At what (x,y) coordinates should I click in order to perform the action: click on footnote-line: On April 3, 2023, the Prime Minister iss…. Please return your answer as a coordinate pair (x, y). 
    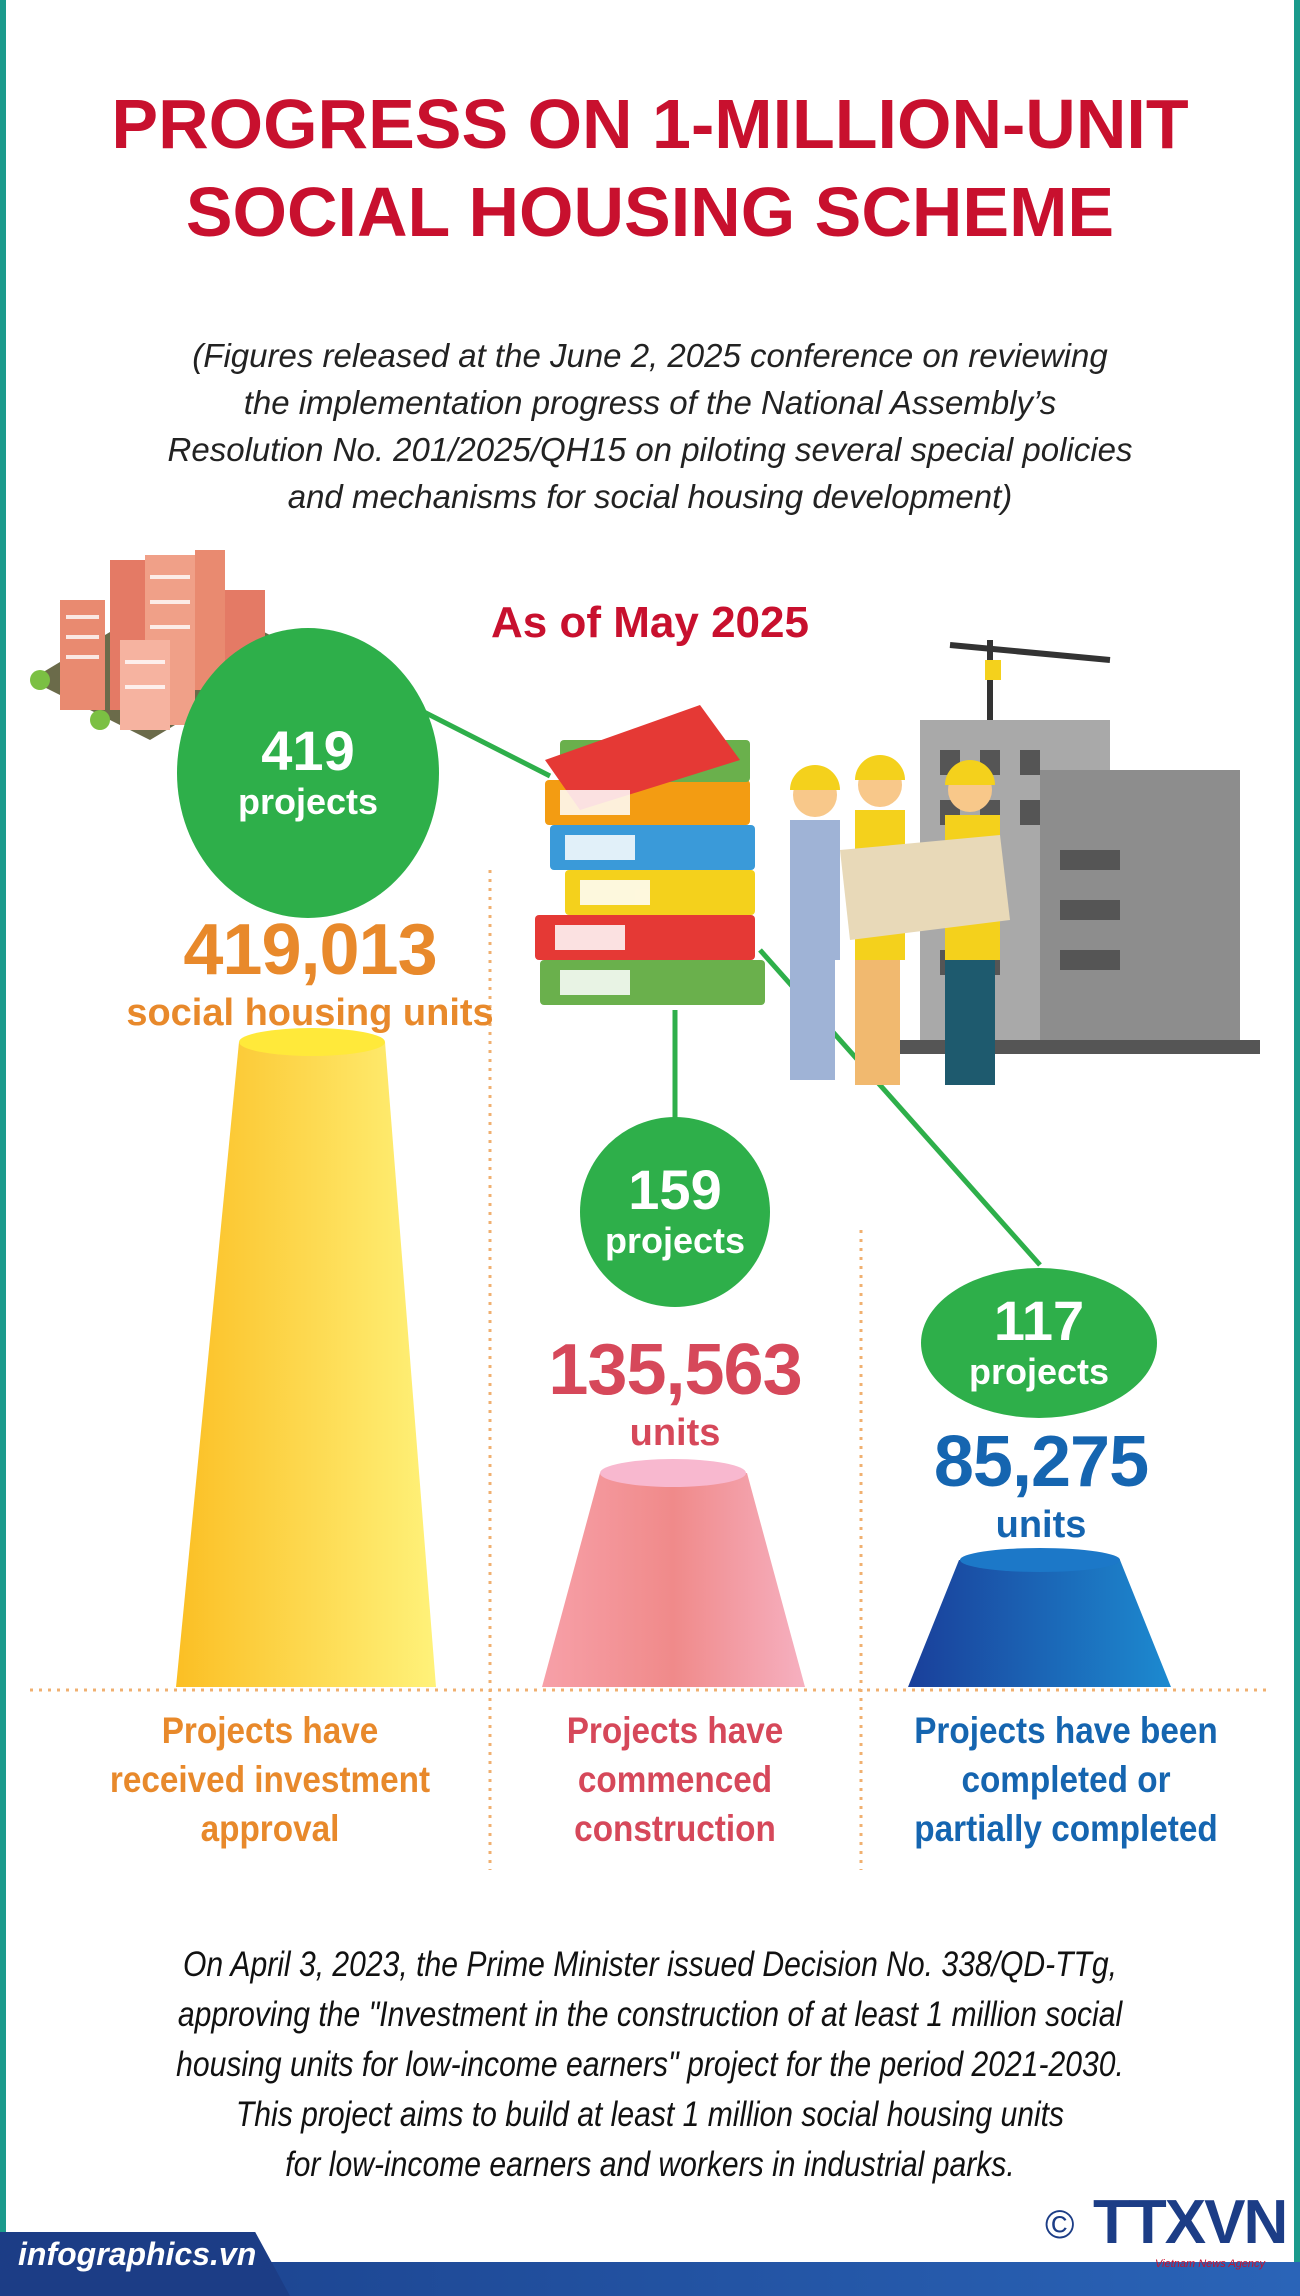
    Looking at the image, I should click on (650, 1964).